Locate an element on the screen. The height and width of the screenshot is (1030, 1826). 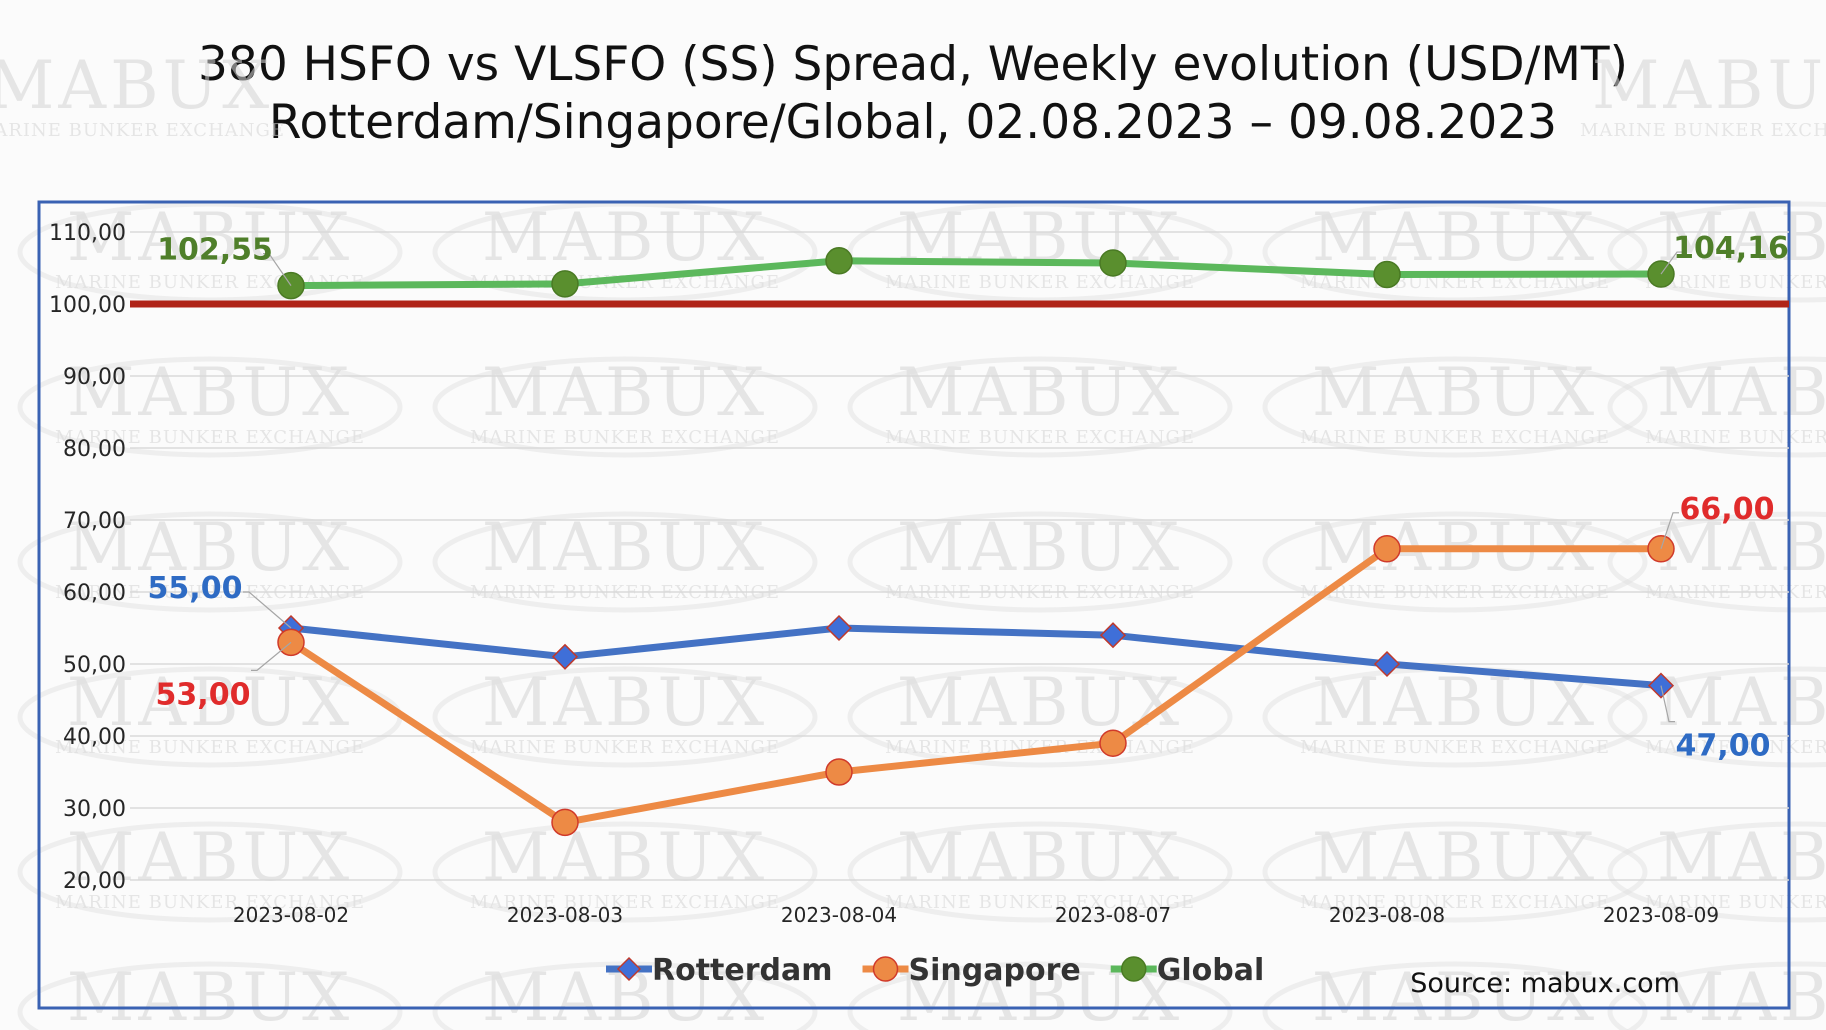
legend-label: Singapore is located at coordinates (995, 970).